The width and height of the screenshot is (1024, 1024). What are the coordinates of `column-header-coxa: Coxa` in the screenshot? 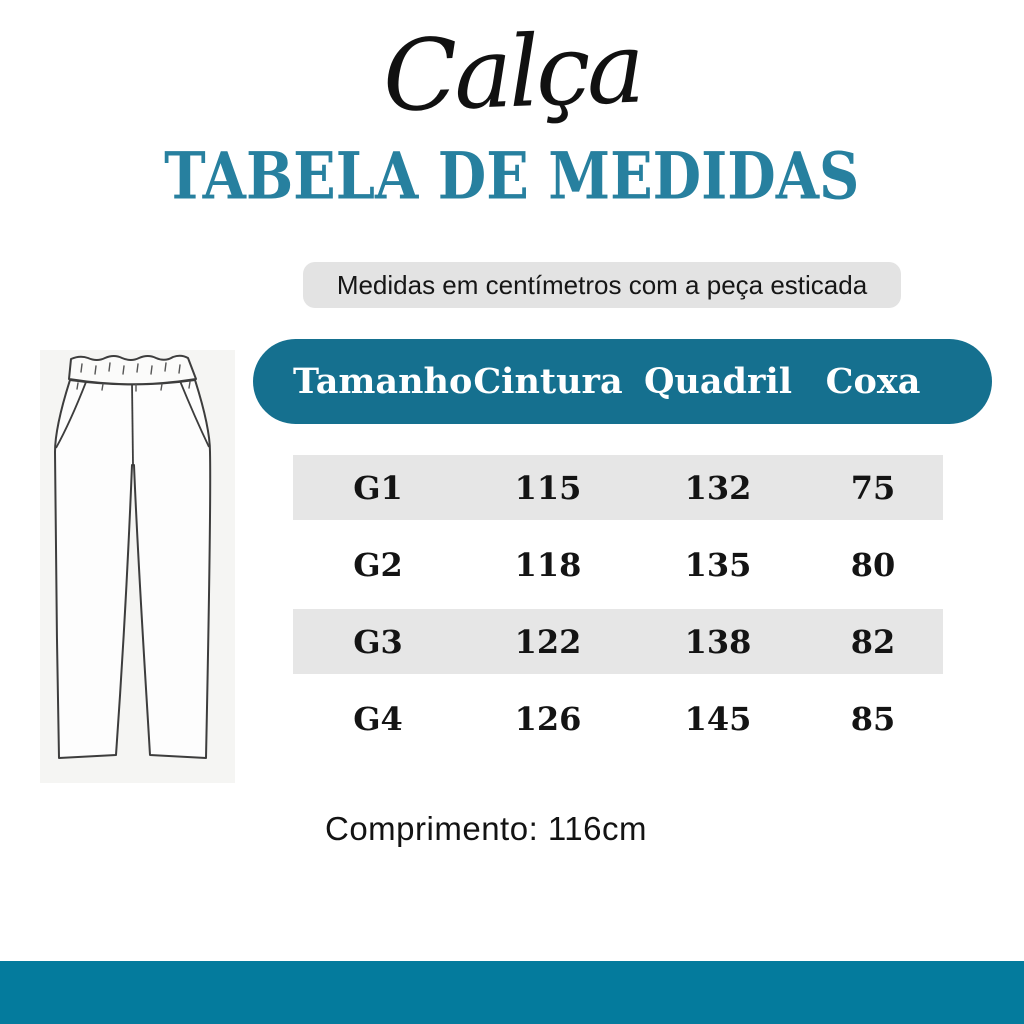 It's located at (873, 381).